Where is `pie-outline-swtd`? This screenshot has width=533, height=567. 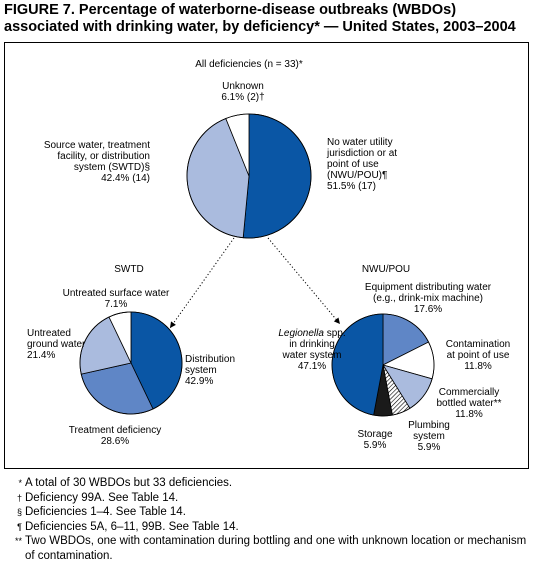 pie-outline-swtd is located at coordinates (131, 363).